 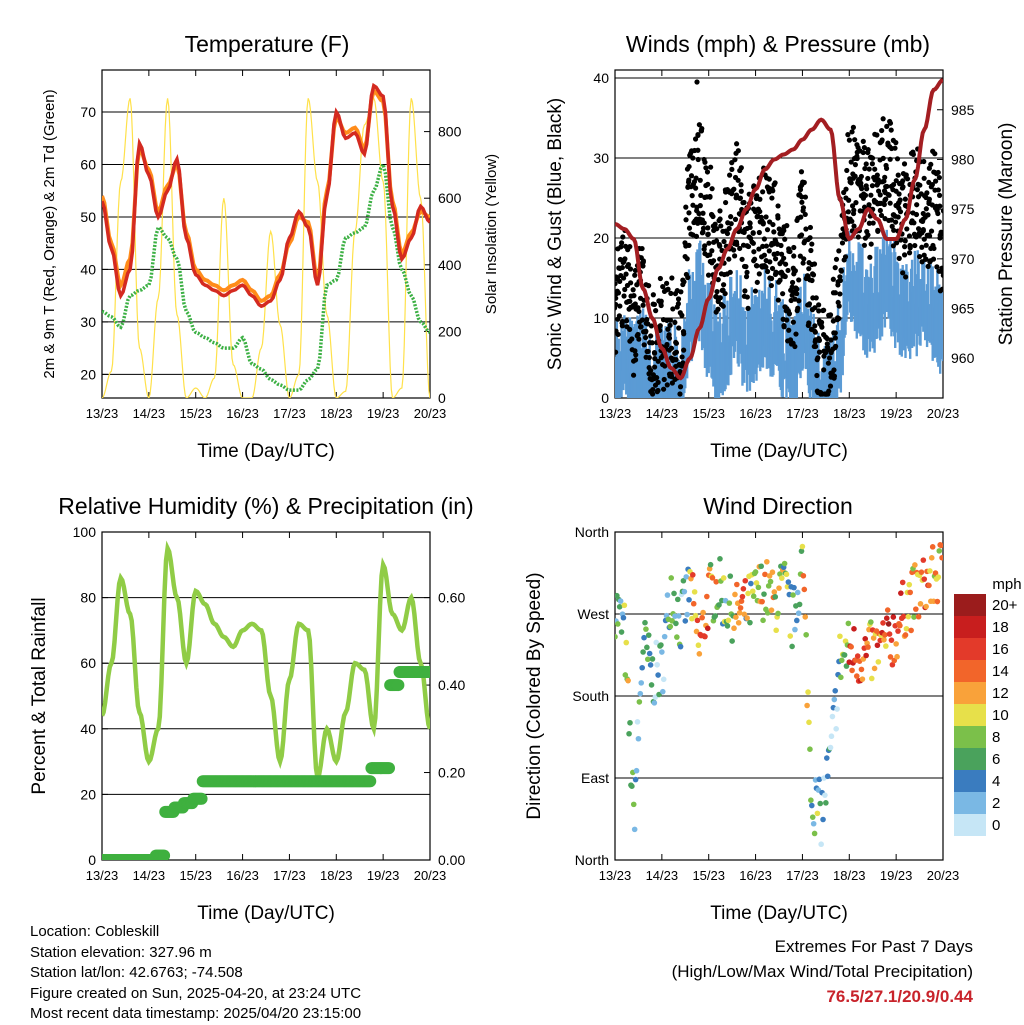 What do you see at coordinates (778, 506) in the screenshot?
I see `chart-title: Wind Direction` at bounding box center [778, 506].